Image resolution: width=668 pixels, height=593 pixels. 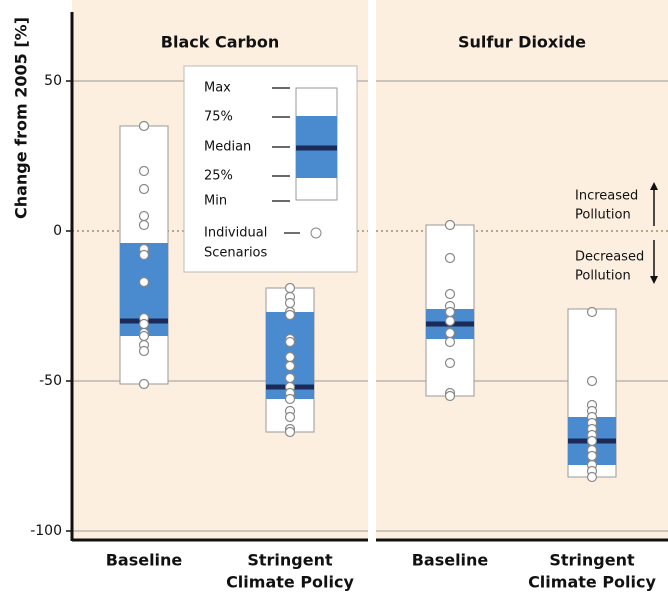 What do you see at coordinates (218, 176) in the screenshot?
I see `legend-label: 25%` at bounding box center [218, 176].